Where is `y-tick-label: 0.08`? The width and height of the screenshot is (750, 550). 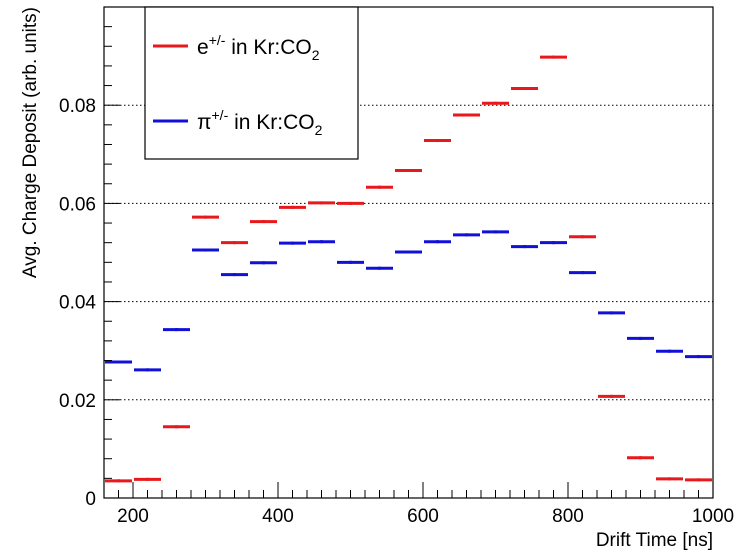
y-tick-label: 0.08 is located at coordinates (77, 106).